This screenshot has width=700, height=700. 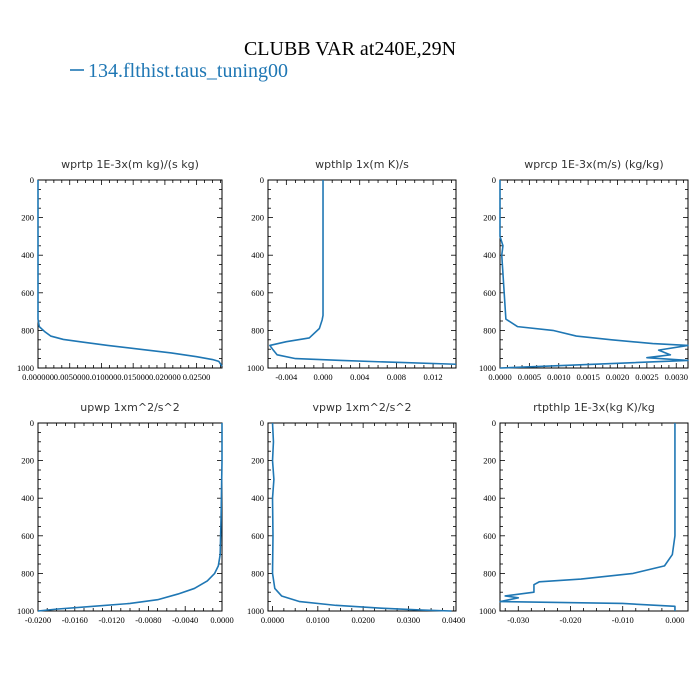 What do you see at coordinates (593, 164) in the screenshot?
I see `panel-title: wprcp 1E-3x(m/s) (kg/kg)` at bounding box center [593, 164].